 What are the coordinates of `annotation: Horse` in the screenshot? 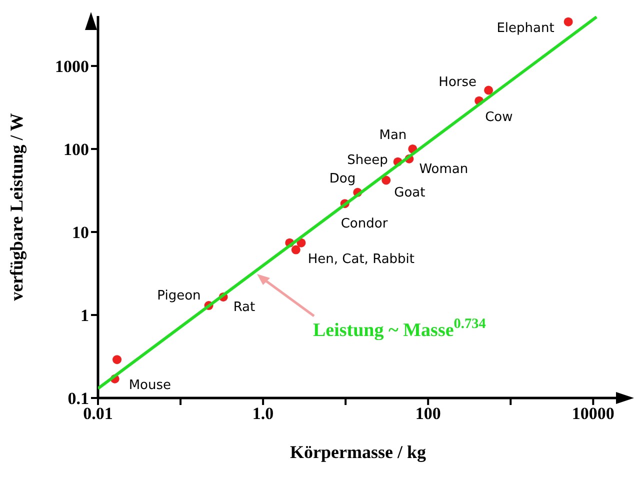 It's located at (457, 82).